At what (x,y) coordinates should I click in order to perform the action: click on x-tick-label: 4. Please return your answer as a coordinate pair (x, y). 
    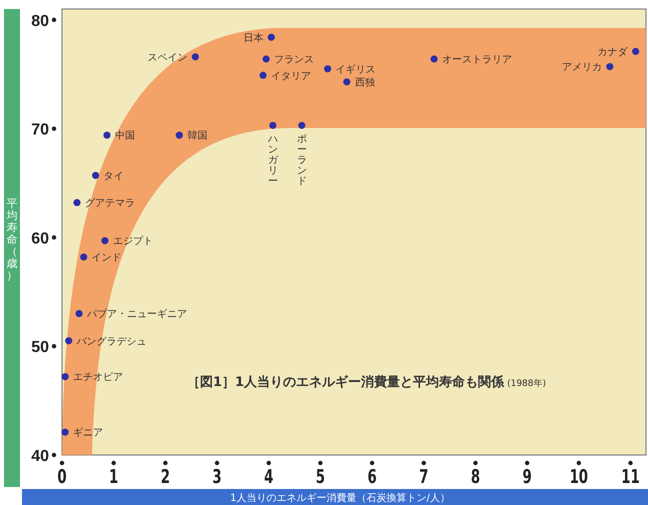
    Looking at the image, I should click on (269, 477).